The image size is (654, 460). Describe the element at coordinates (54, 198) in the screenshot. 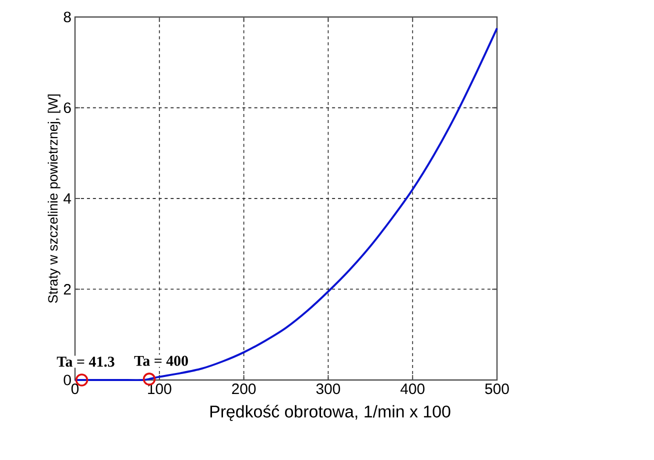

I see `y-axis-title: Straty w szczelinie powietrznej, [W]` at that location.